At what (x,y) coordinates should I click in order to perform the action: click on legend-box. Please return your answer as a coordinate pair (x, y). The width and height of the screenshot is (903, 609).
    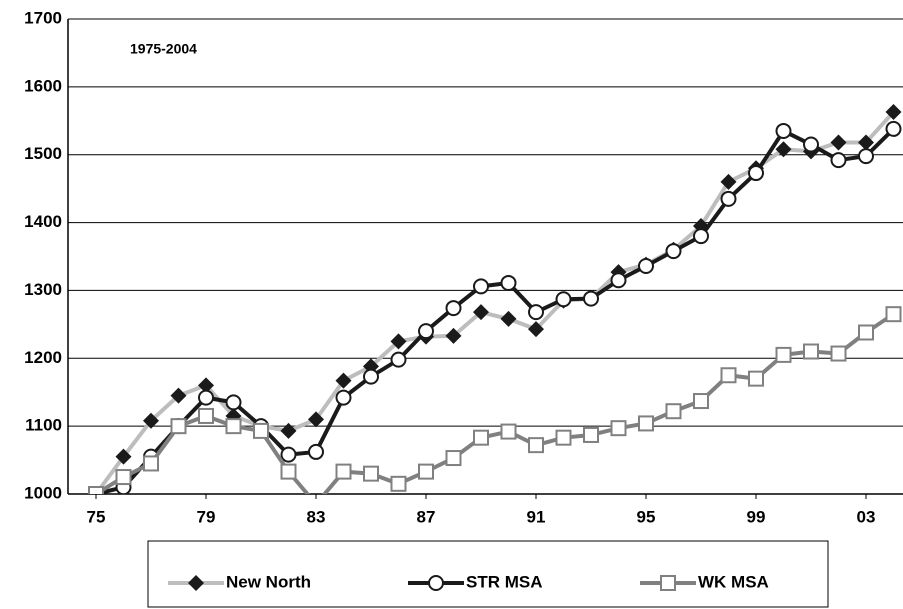
    Looking at the image, I should click on (488, 574).